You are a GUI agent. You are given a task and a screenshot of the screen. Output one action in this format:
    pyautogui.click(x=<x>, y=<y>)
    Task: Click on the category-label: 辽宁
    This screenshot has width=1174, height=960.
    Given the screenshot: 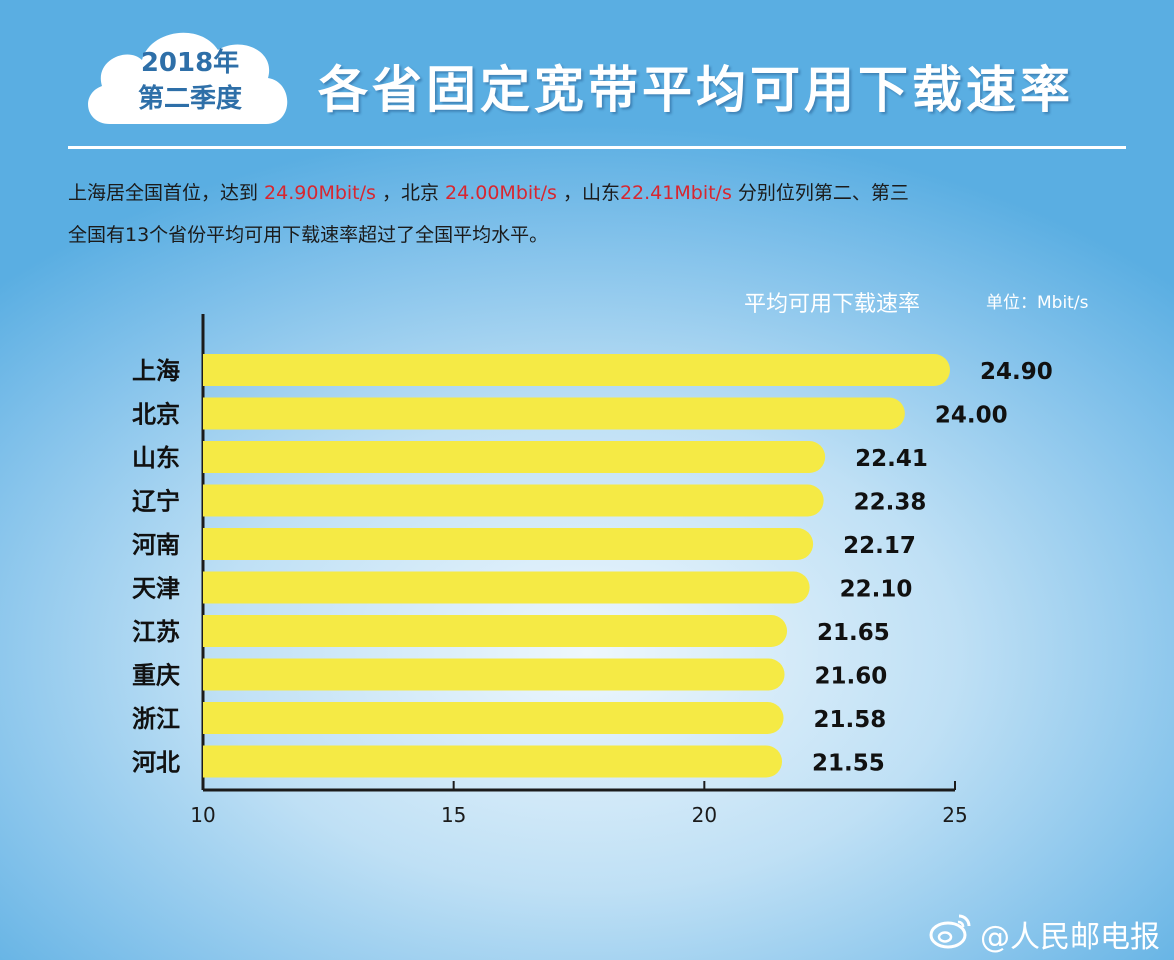 What is the action you would take?
    pyautogui.click(x=156, y=502)
    